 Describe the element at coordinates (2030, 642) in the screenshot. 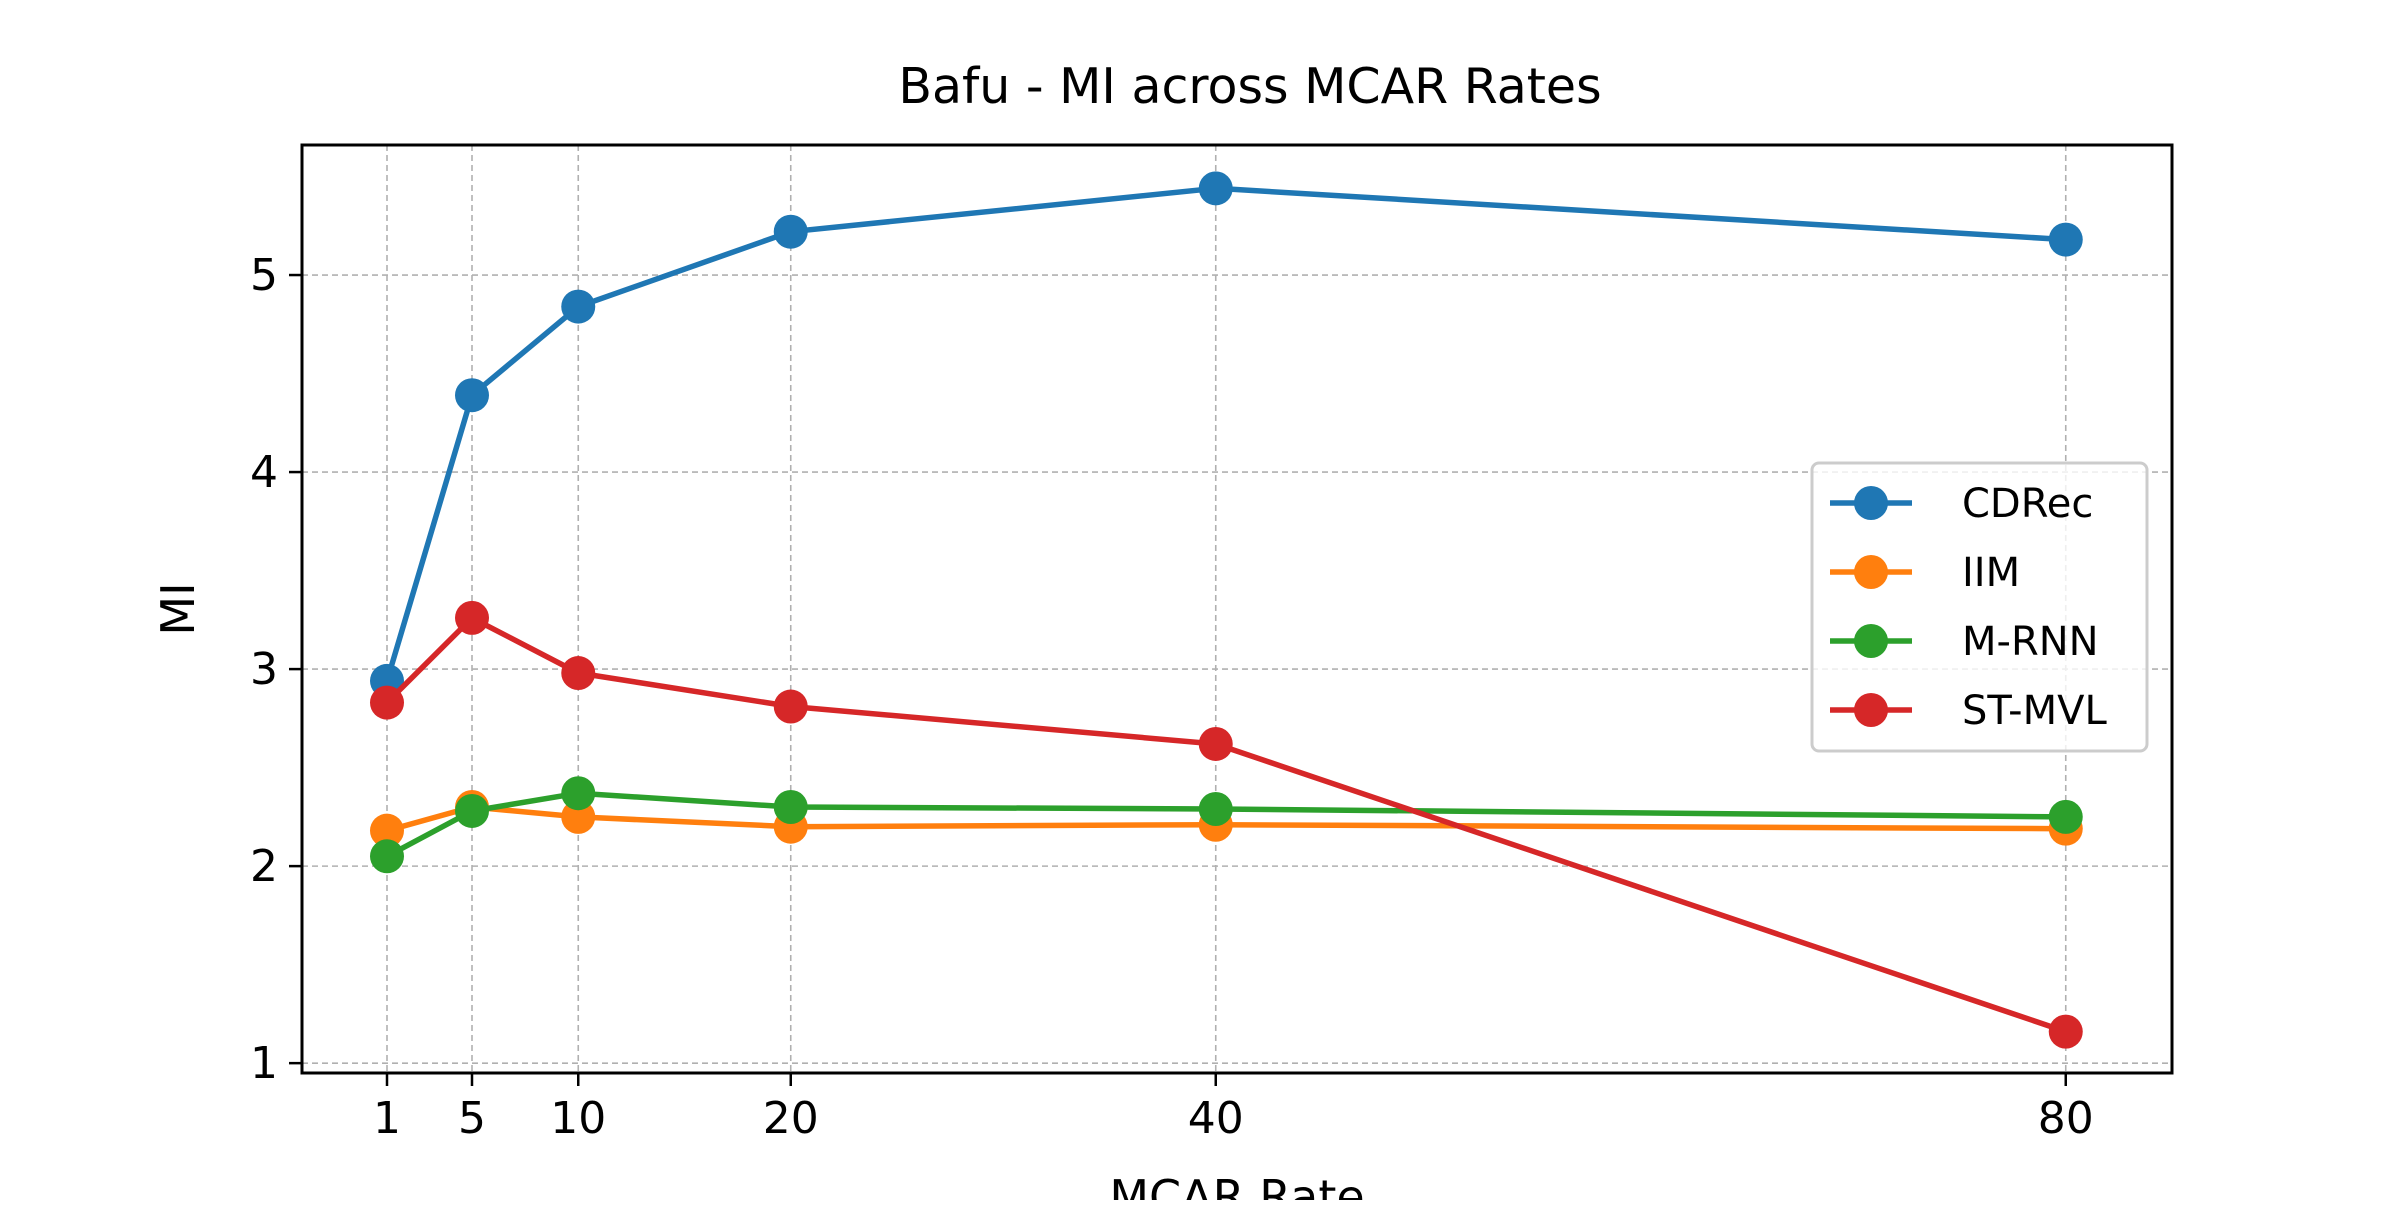

I see `legend-label-m-rnn: M-RNN` at that location.